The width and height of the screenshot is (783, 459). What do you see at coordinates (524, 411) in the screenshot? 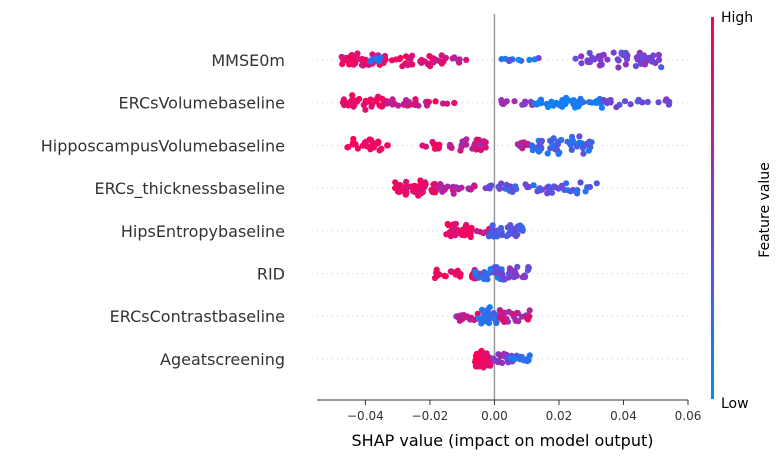
I see `x-axis-ticks: −0.04 −0.02 0.00 0.02 0.04 0.06` at bounding box center [524, 411].